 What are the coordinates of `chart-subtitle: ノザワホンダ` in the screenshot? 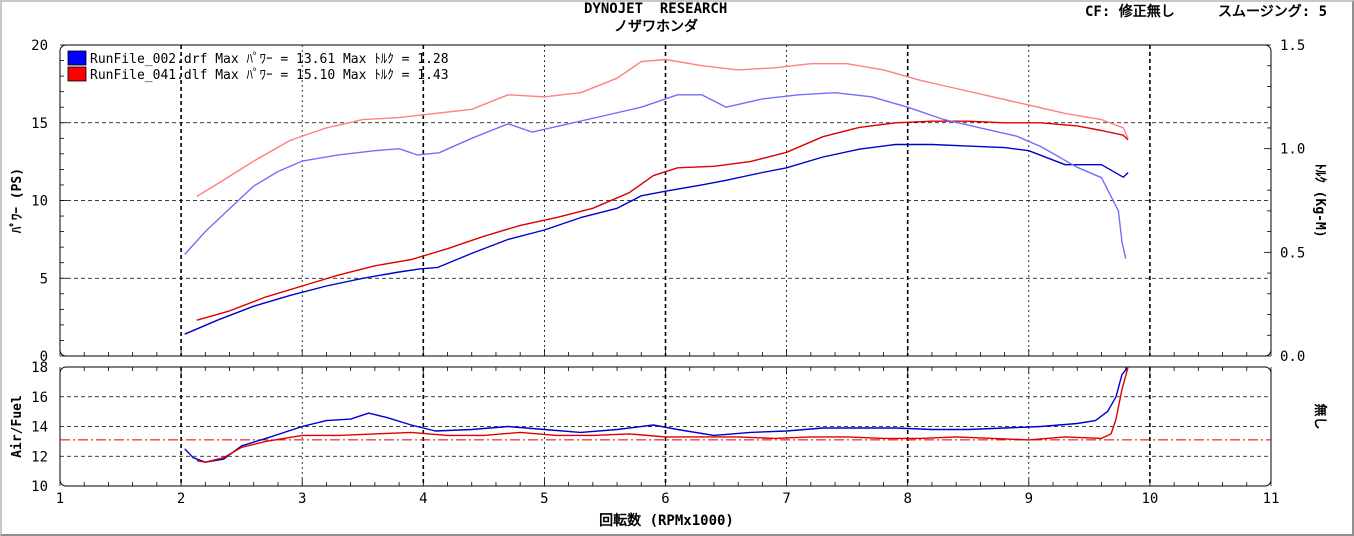 It's located at (656, 27).